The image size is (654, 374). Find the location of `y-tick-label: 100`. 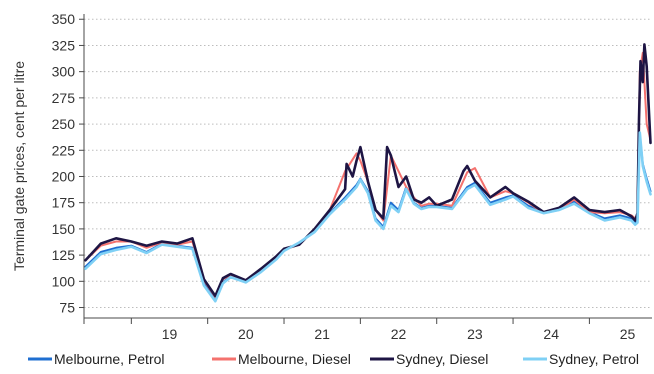

y-tick-label: 100 is located at coordinates (64, 281).